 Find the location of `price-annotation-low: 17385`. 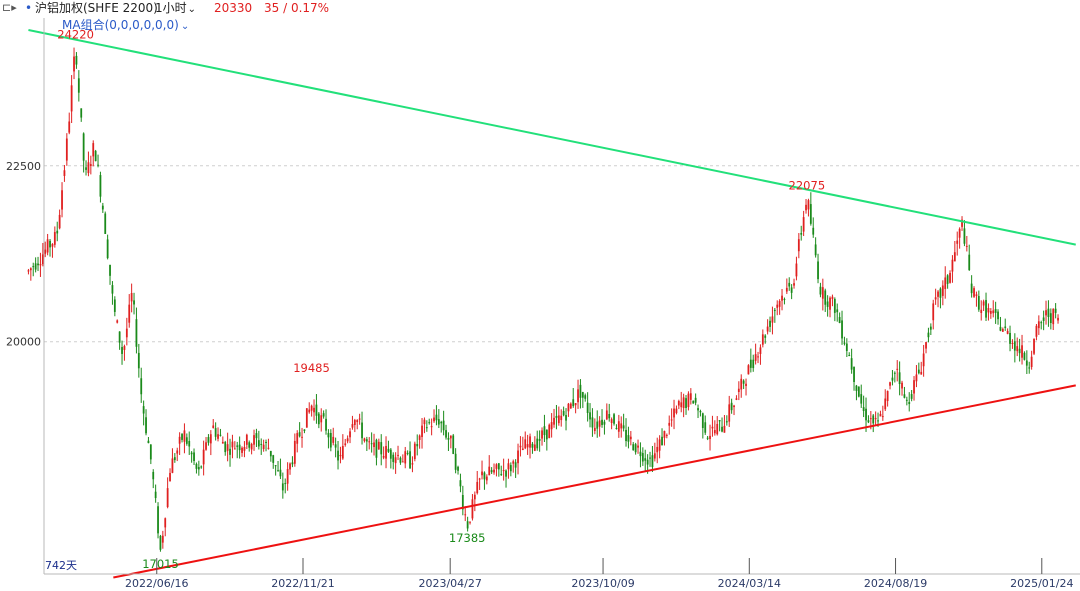

price-annotation-low: 17385 is located at coordinates (467, 538).